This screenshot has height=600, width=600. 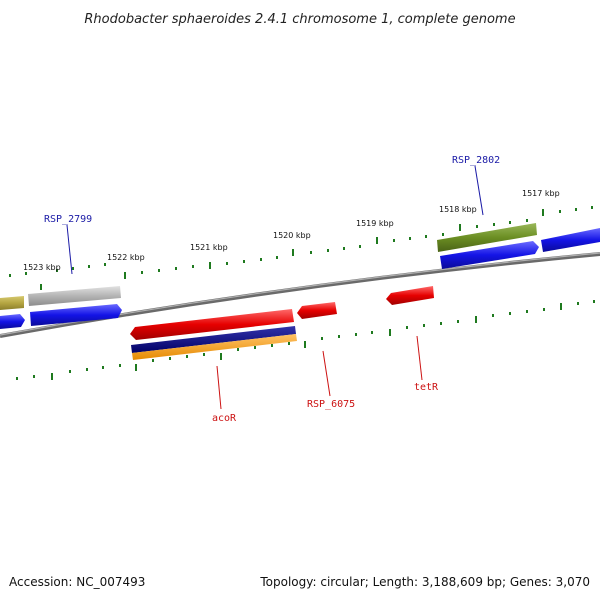 What do you see at coordinates (209, 247) in the screenshot?
I see `kbp-label-1521: 1521 kbp` at bounding box center [209, 247].